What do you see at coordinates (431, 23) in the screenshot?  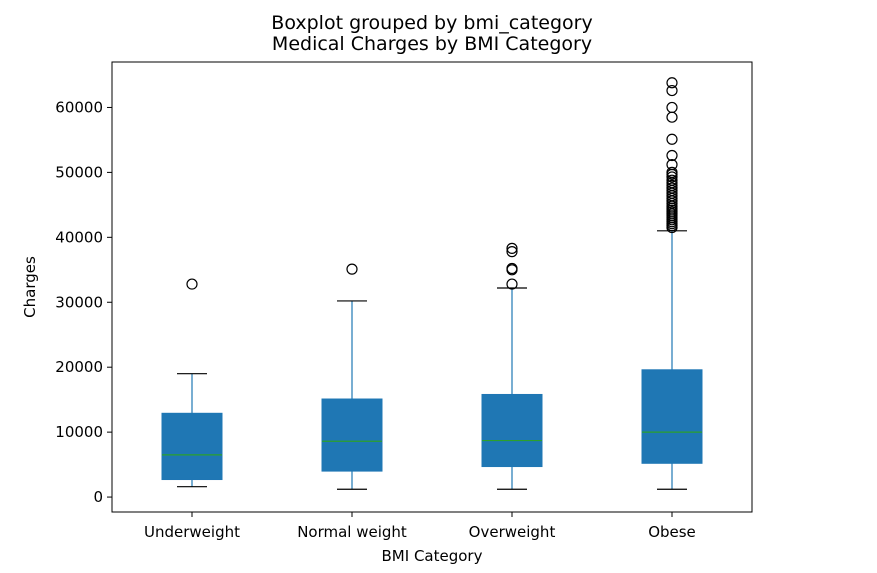 I see `chart-suptitle: Boxplot grouped by bmi_category` at bounding box center [431, 23].